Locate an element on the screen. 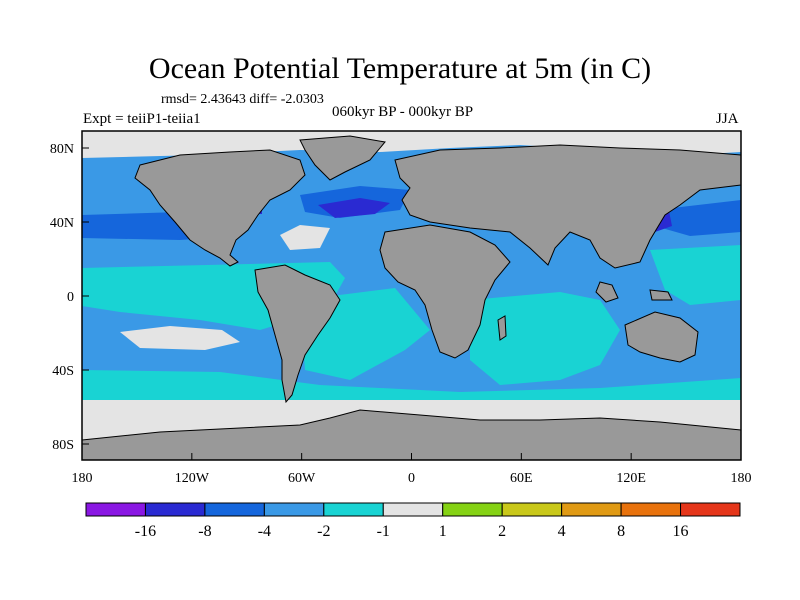 The image size is (800, 600). colorbar-label: 1 is located at coordinates (443, 531).